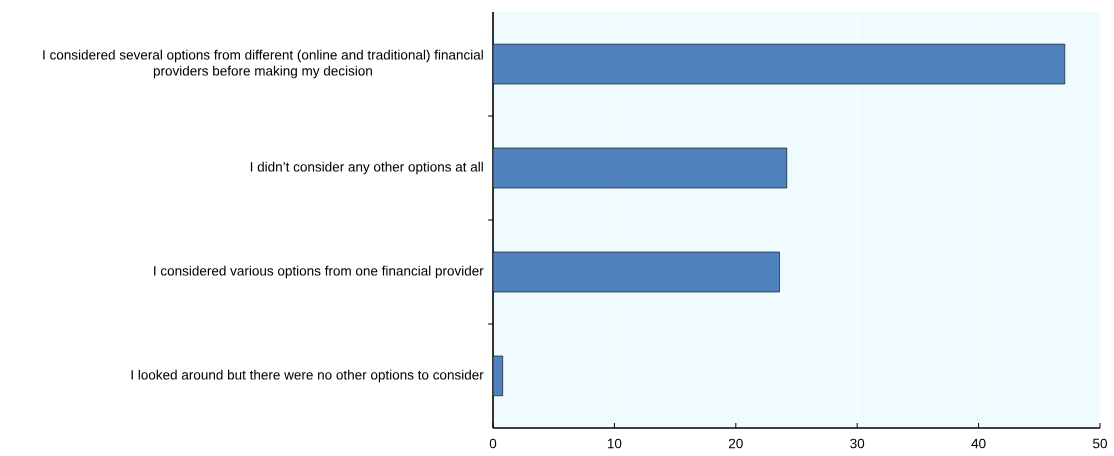  Describe the element at coordinates (1100, 443) in the screenshot. I see `x-tick-label: 50` at that location.